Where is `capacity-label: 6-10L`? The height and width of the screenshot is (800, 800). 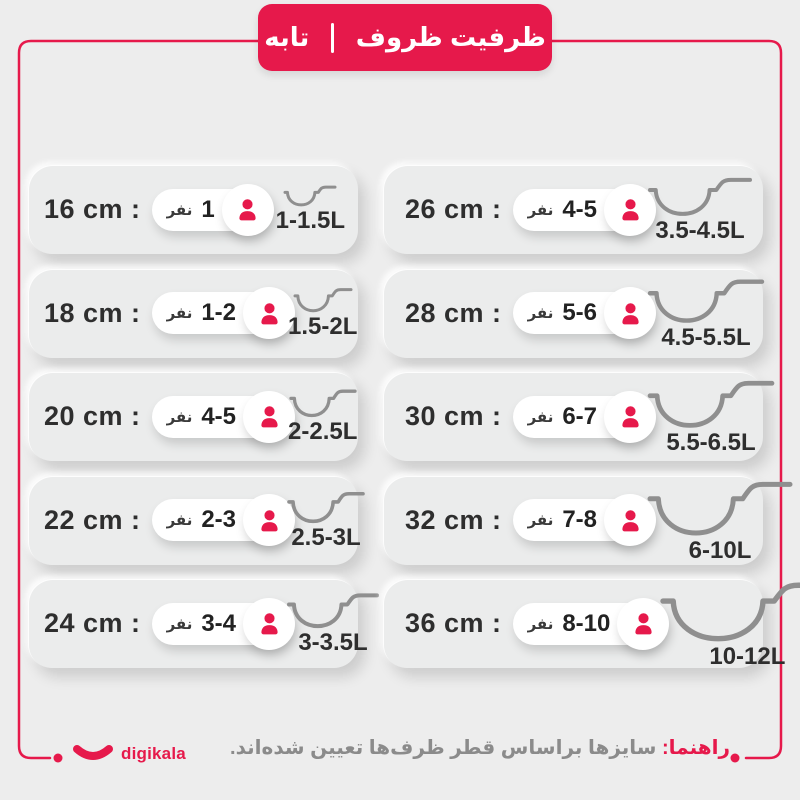
capacity-label: 6-10L is located at coordinates (720, 550).